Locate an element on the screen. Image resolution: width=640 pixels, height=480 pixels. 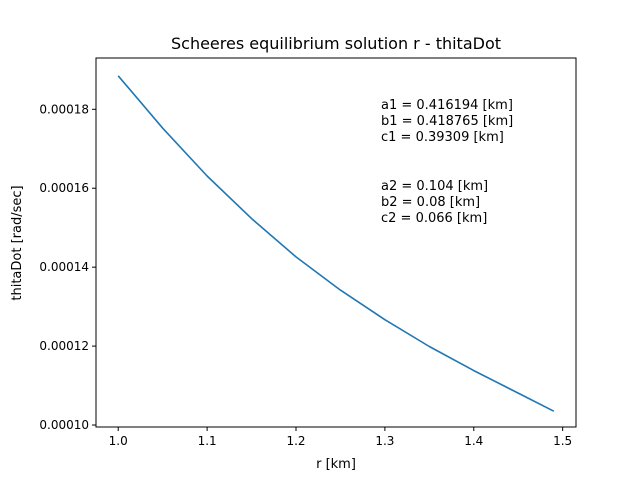
x-tick-label: 1.4 is located at coordinates (473, 441).